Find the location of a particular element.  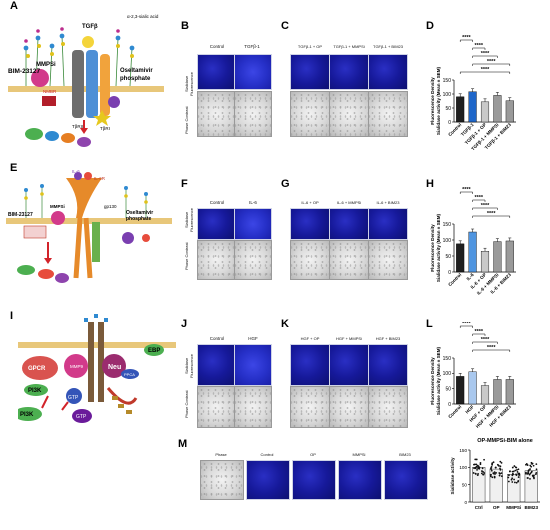

panel-label-e: E is located at coordinates (14, 168).